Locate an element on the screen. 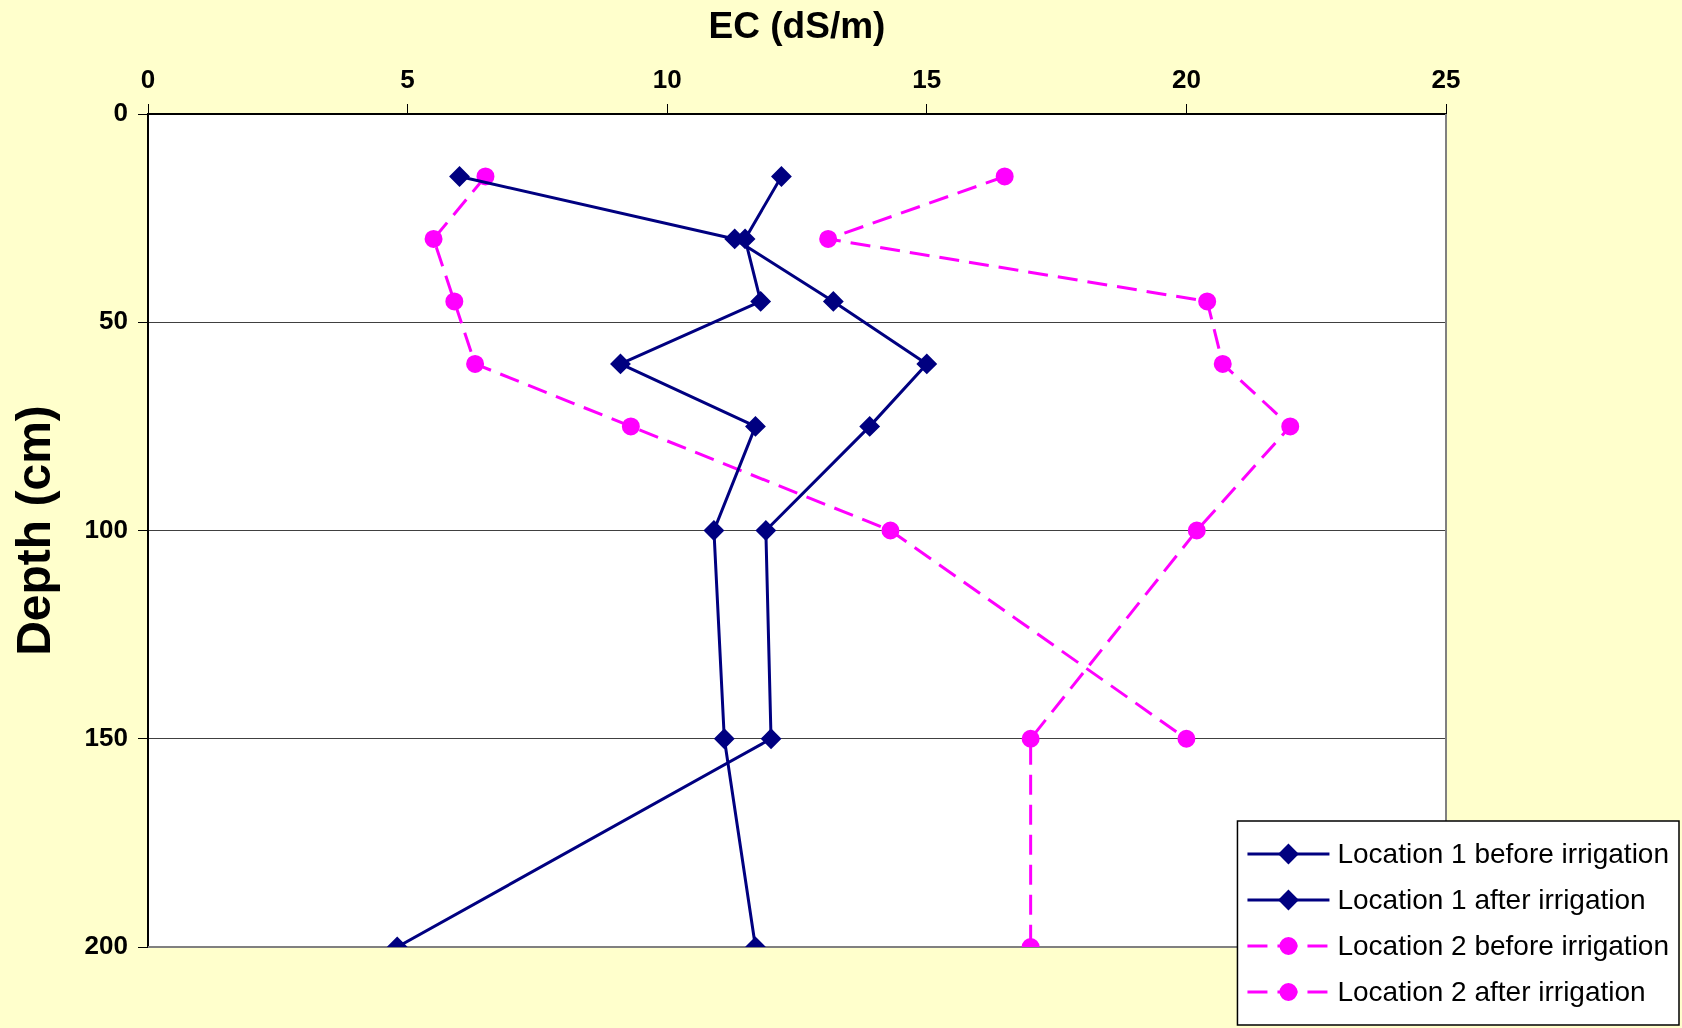 The width and height of the screenshot is (1682, 1028). x-tick-label: 5 is located at coordinates (407, 78).